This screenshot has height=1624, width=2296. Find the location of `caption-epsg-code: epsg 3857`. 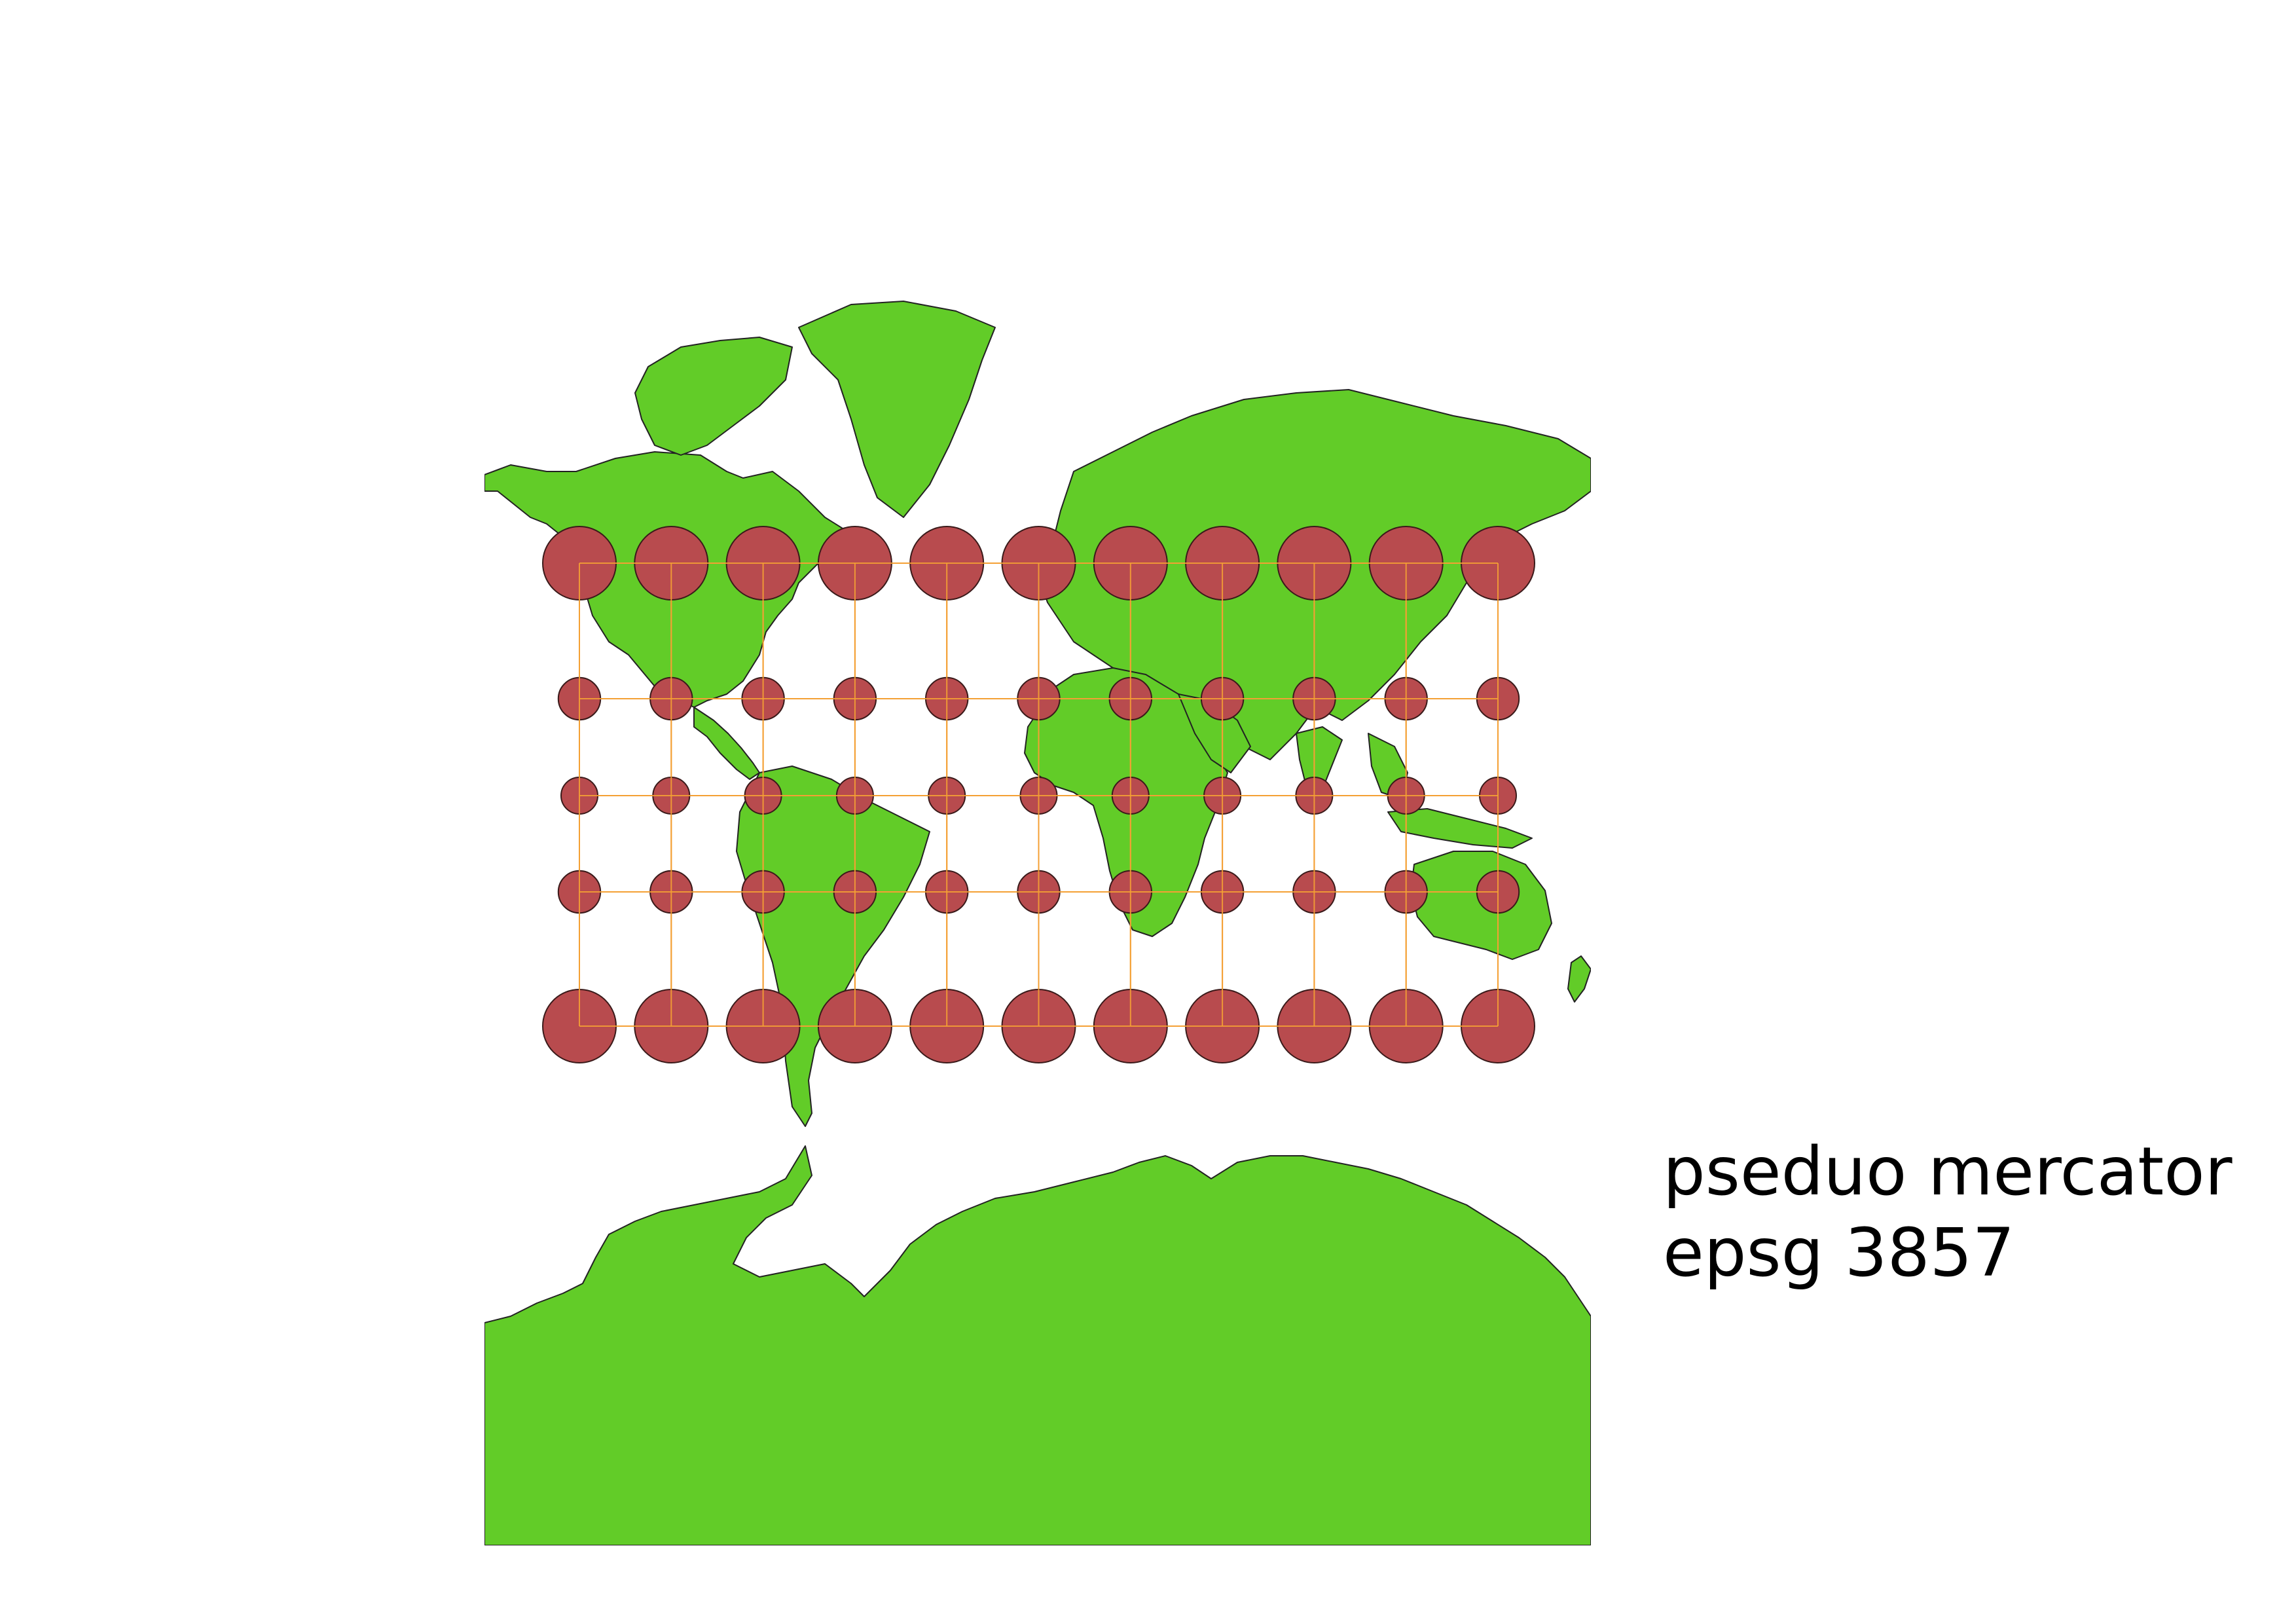

caption-epsg-code: epsg 3857 is located at coordinates (1839, 1253).